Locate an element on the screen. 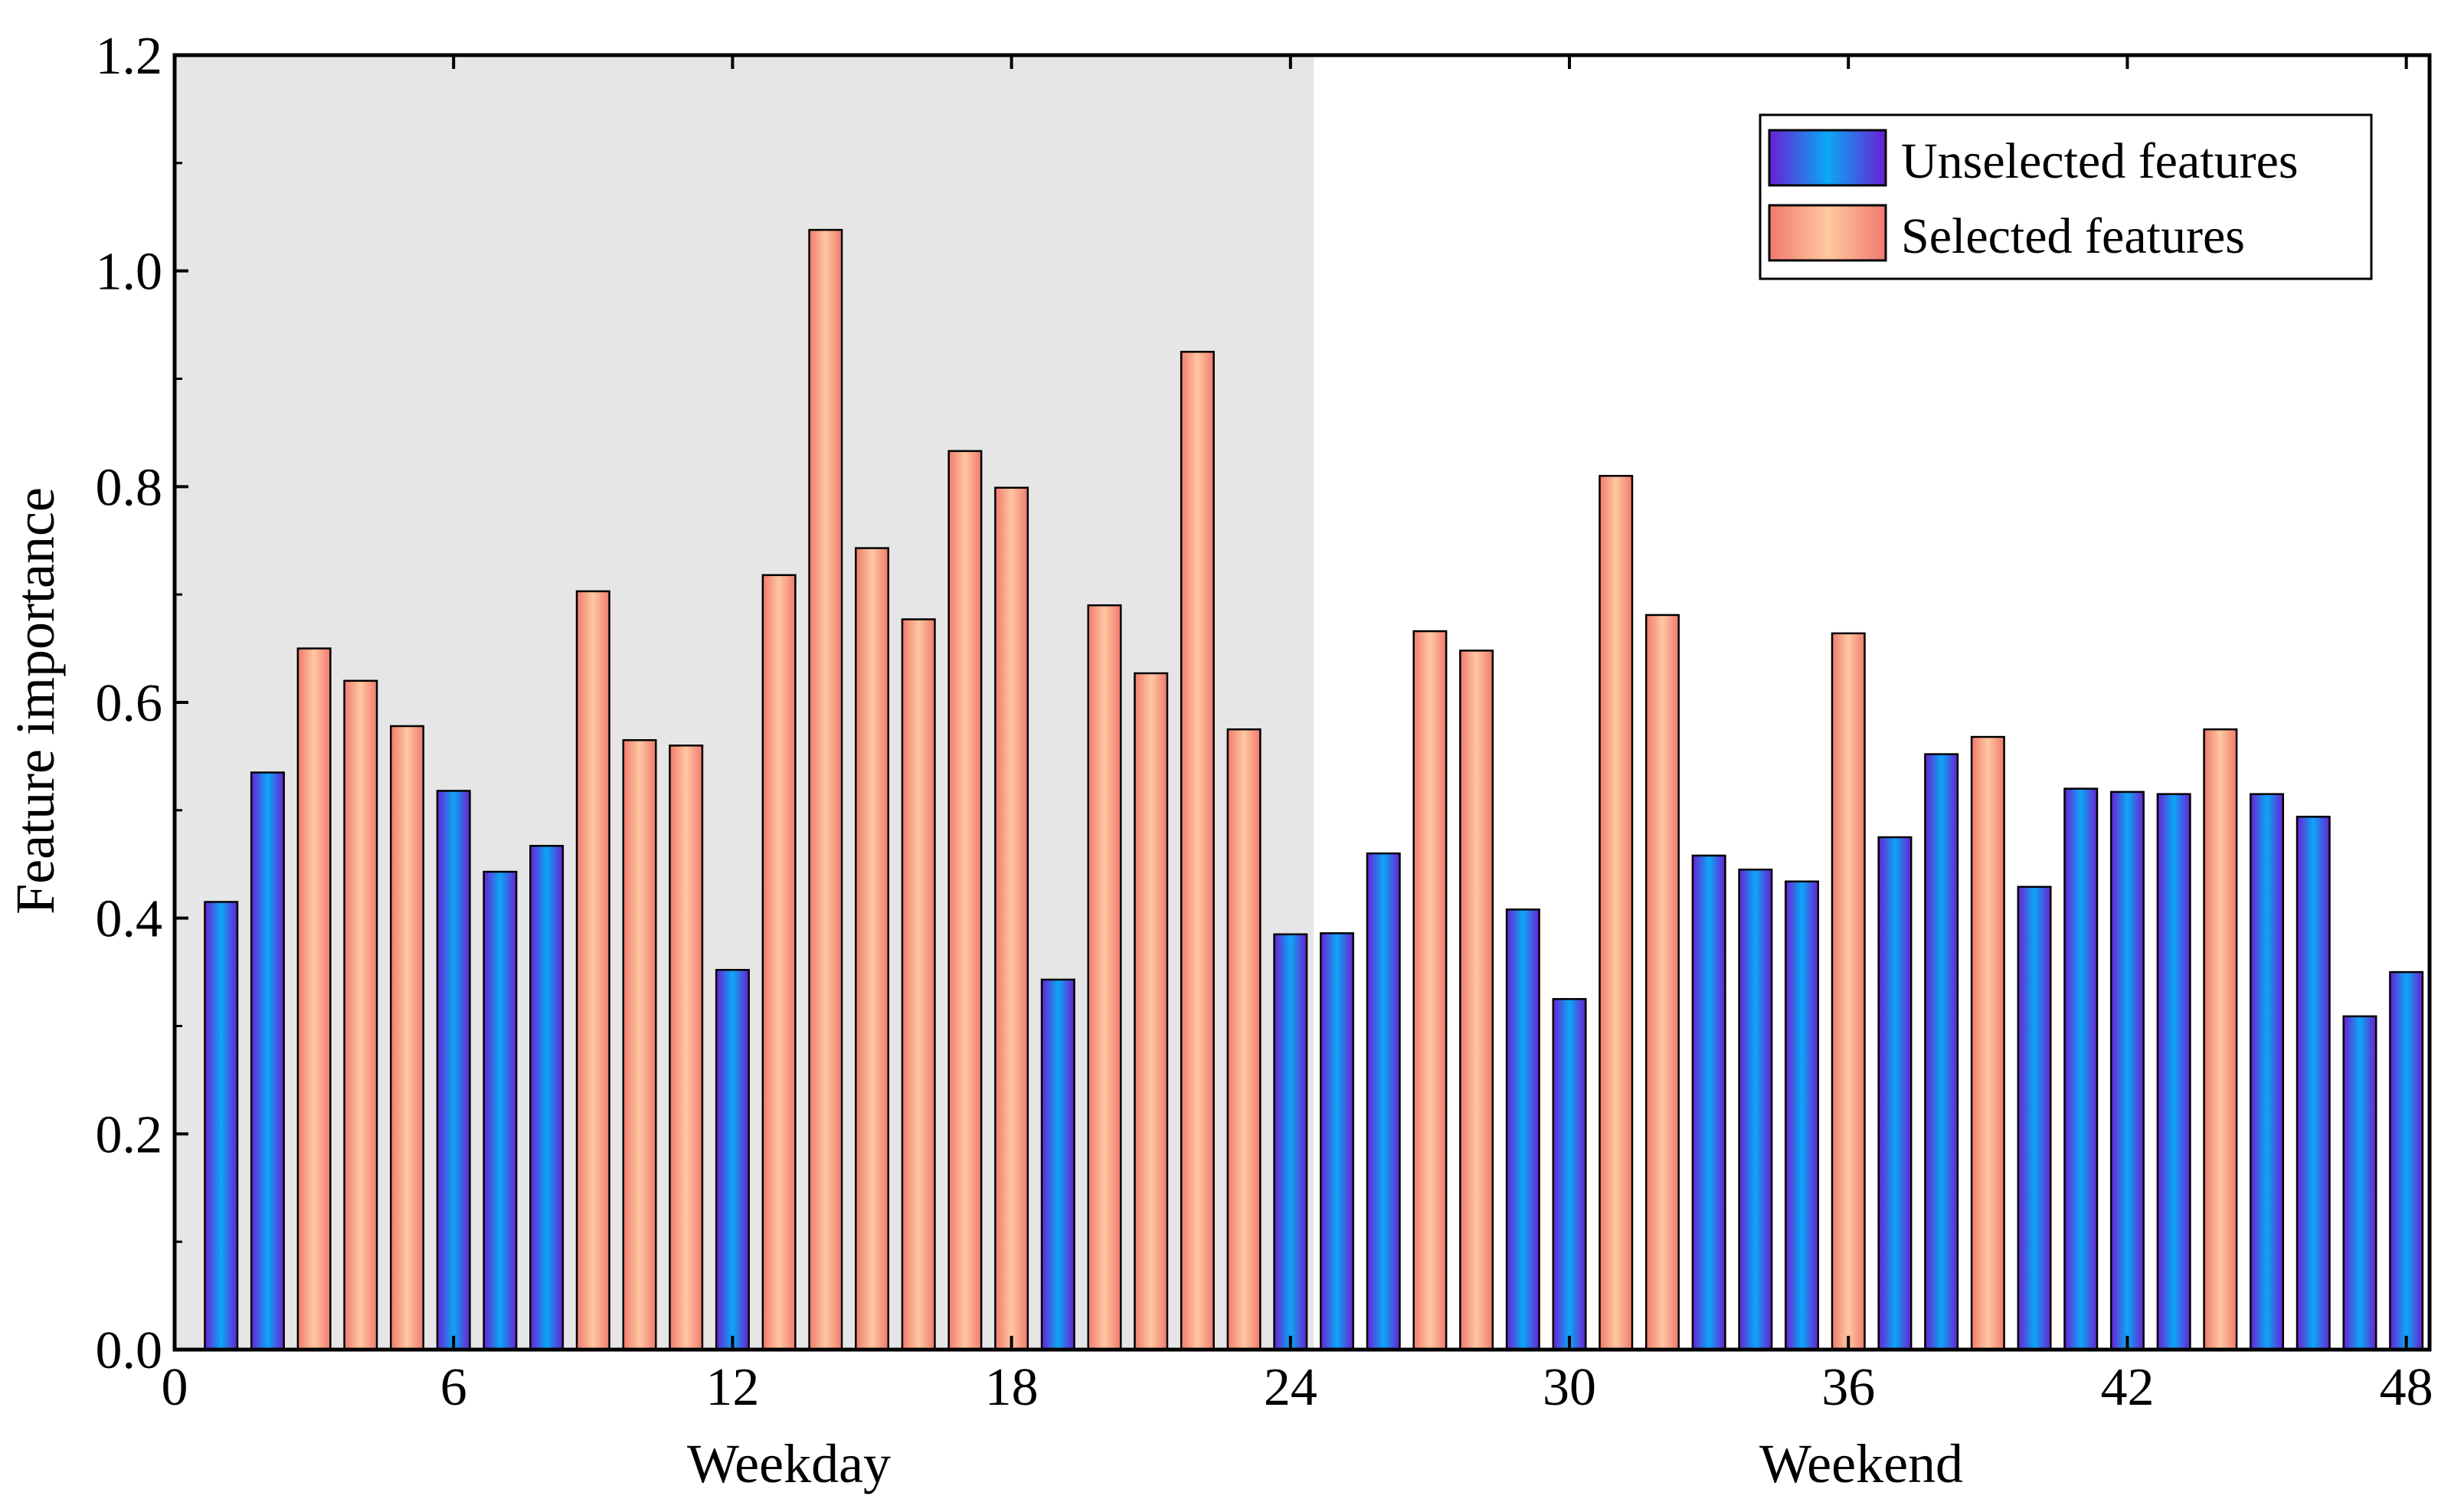 This screenshot has height=1512, width=2451. bar-38-unselected is located at coordinates (1941, 1052).